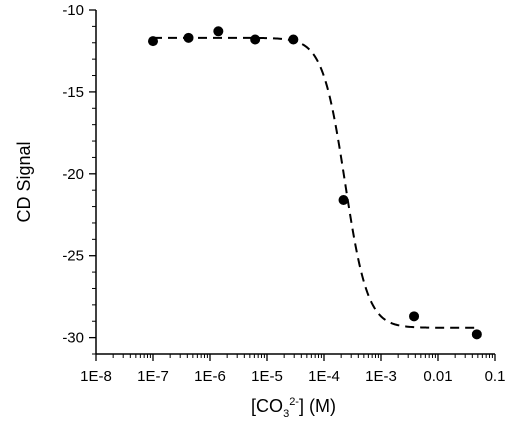 This screenshot has height=425, width=510. What do you see at coordinates (210, 376) in the screenshot?
I see `x-tick-label: 1E-6` at bounding box center [210, 376].